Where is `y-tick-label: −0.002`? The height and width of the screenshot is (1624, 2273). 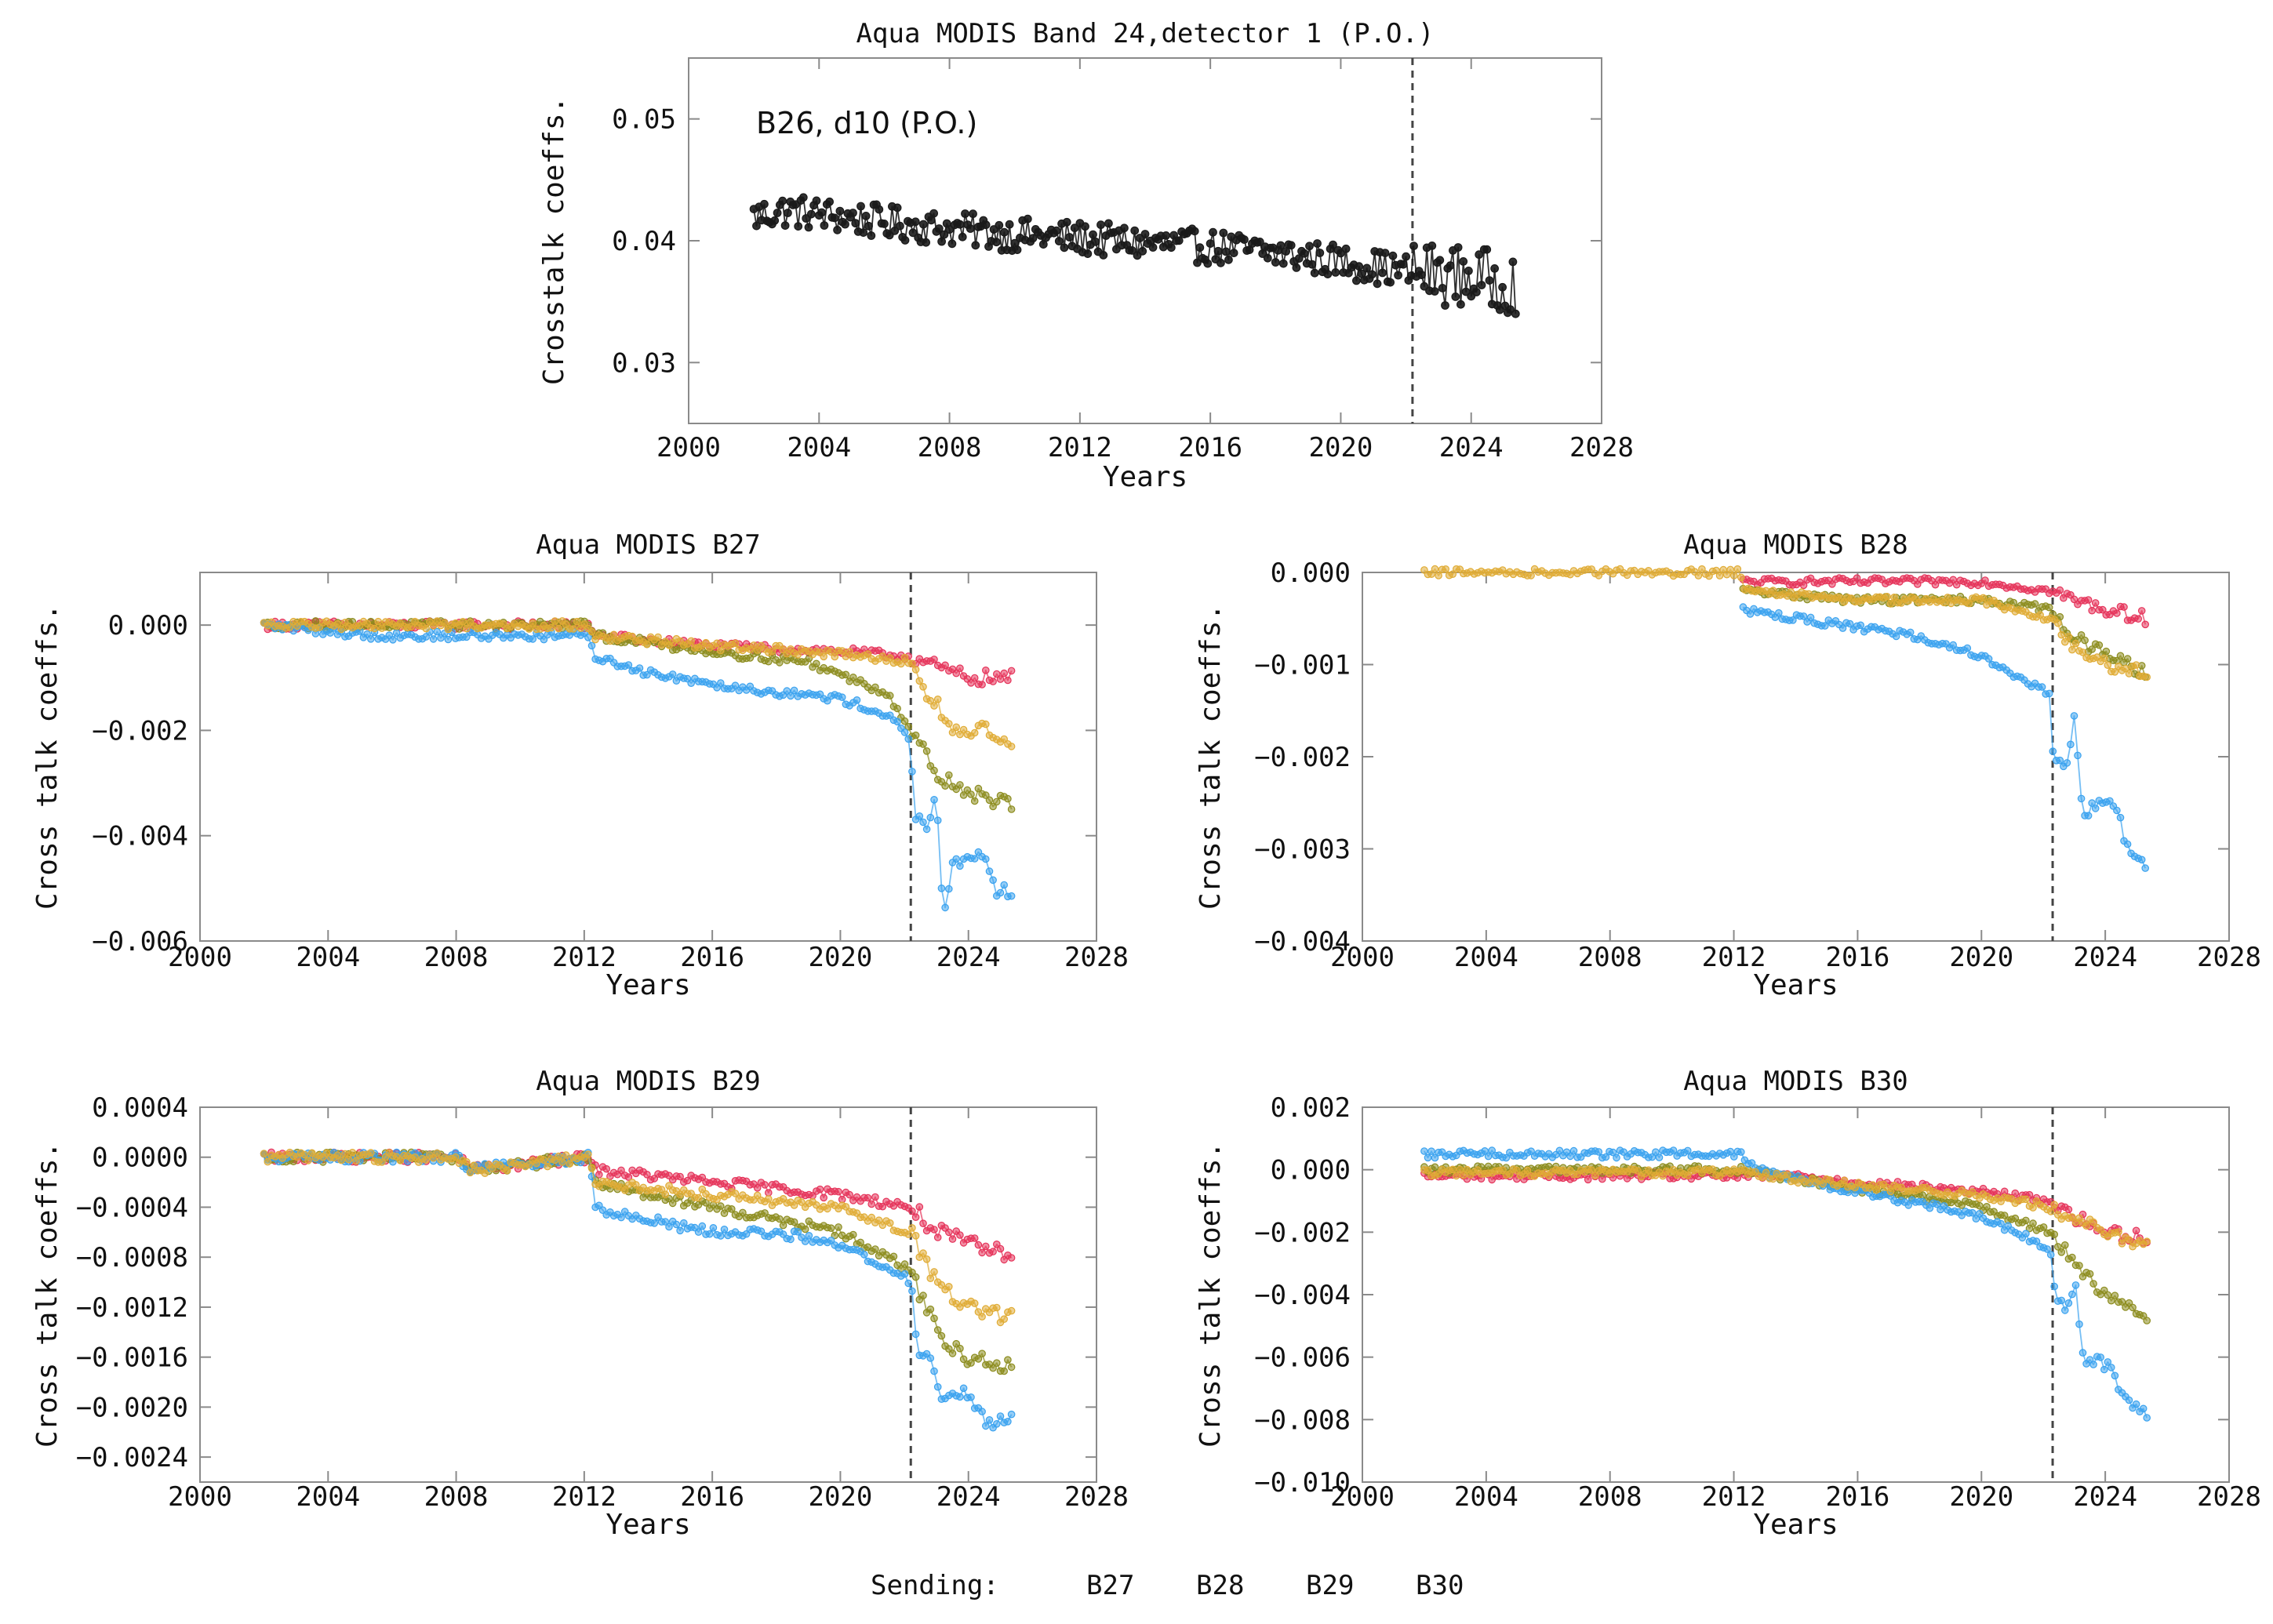 y-tick-label: −0.002 is located at coordinates (140, 731).